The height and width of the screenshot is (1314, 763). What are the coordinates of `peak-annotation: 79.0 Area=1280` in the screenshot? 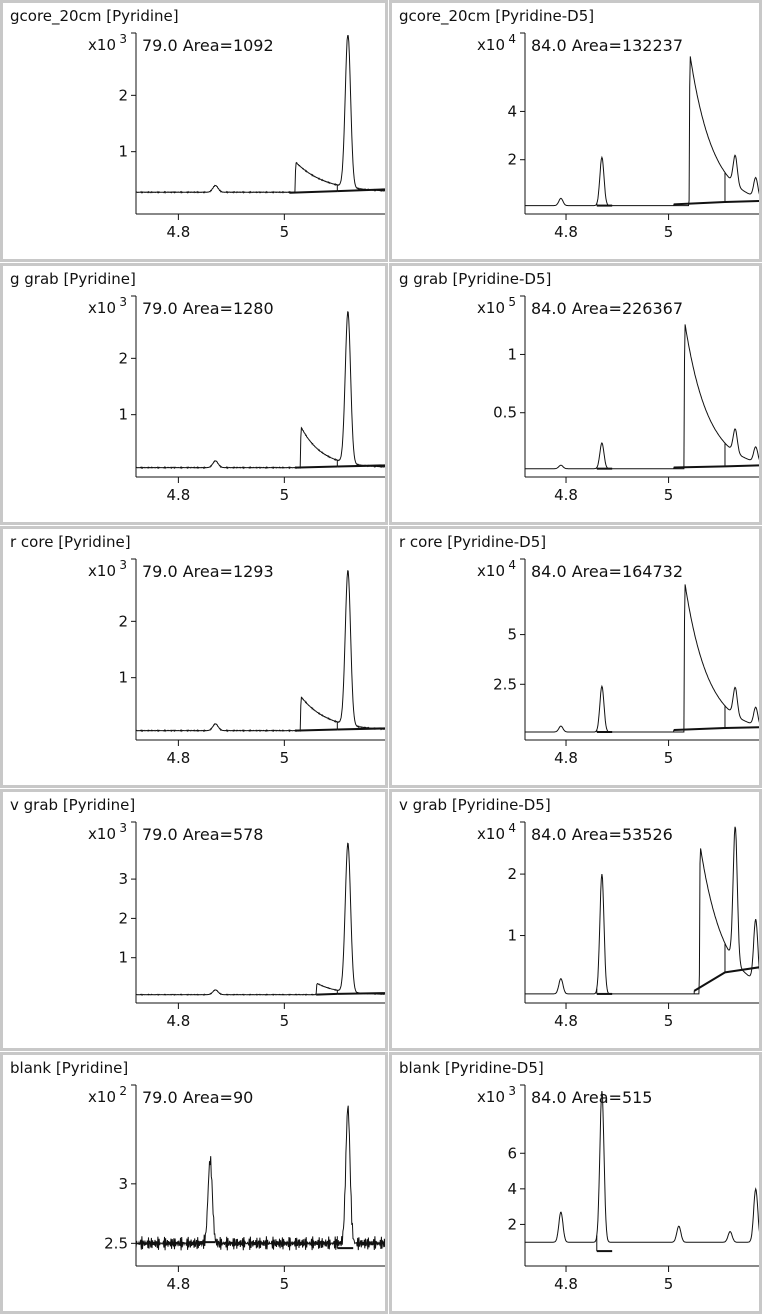 It's located at (208, 308).